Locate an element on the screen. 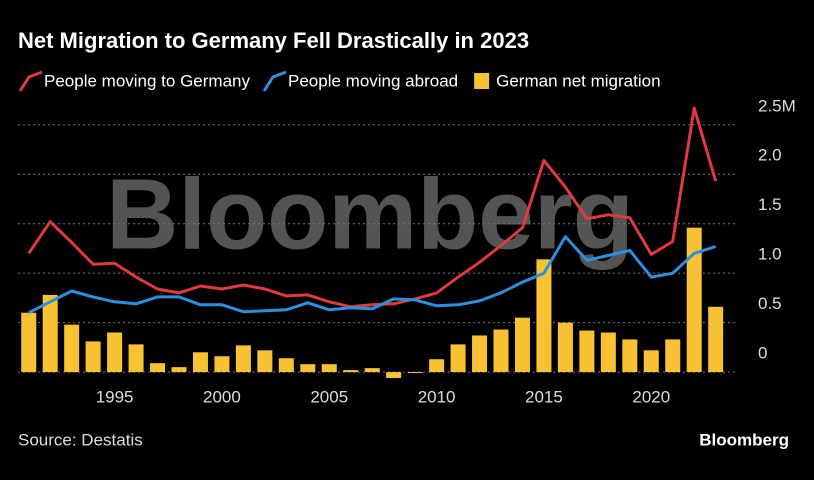 Image resolution: width=814 pixels, height=480 pixels. x-tick-label: 2000 is located at coordinates (222, 396).